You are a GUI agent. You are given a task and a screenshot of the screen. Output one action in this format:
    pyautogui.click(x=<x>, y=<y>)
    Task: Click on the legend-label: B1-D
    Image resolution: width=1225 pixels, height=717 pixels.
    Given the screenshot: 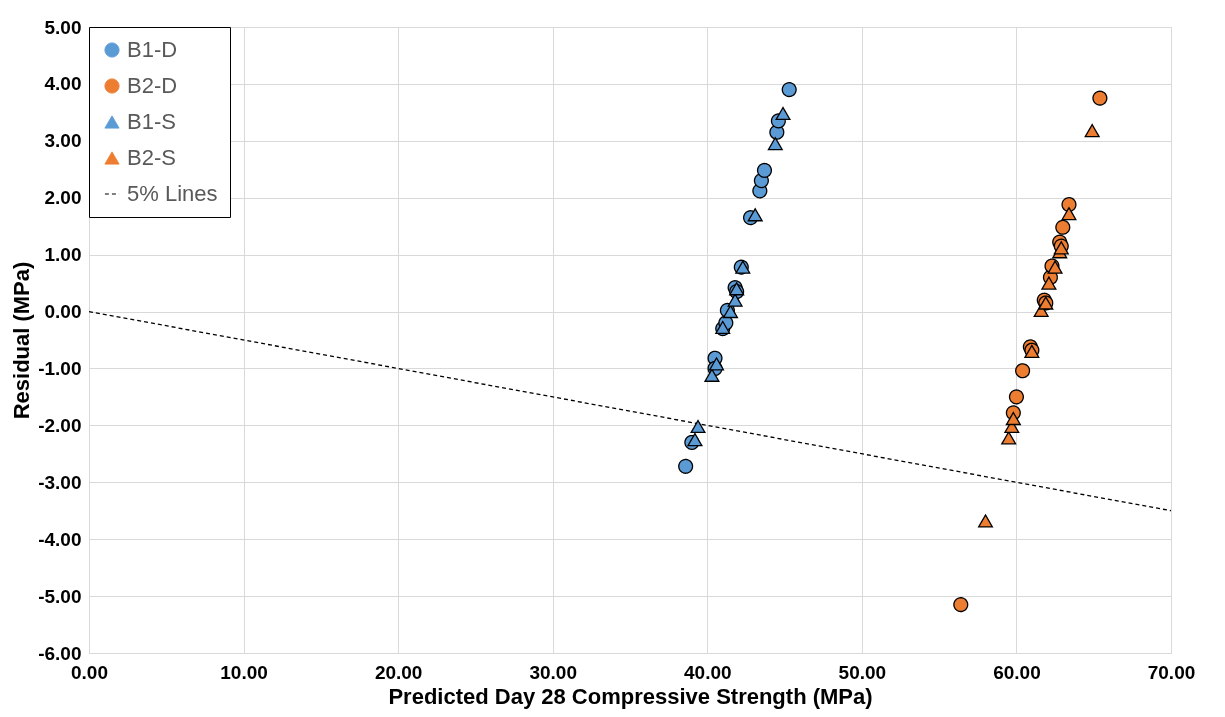 What is the action you would take?
    pyautogui.click(x=152, y=49)
    